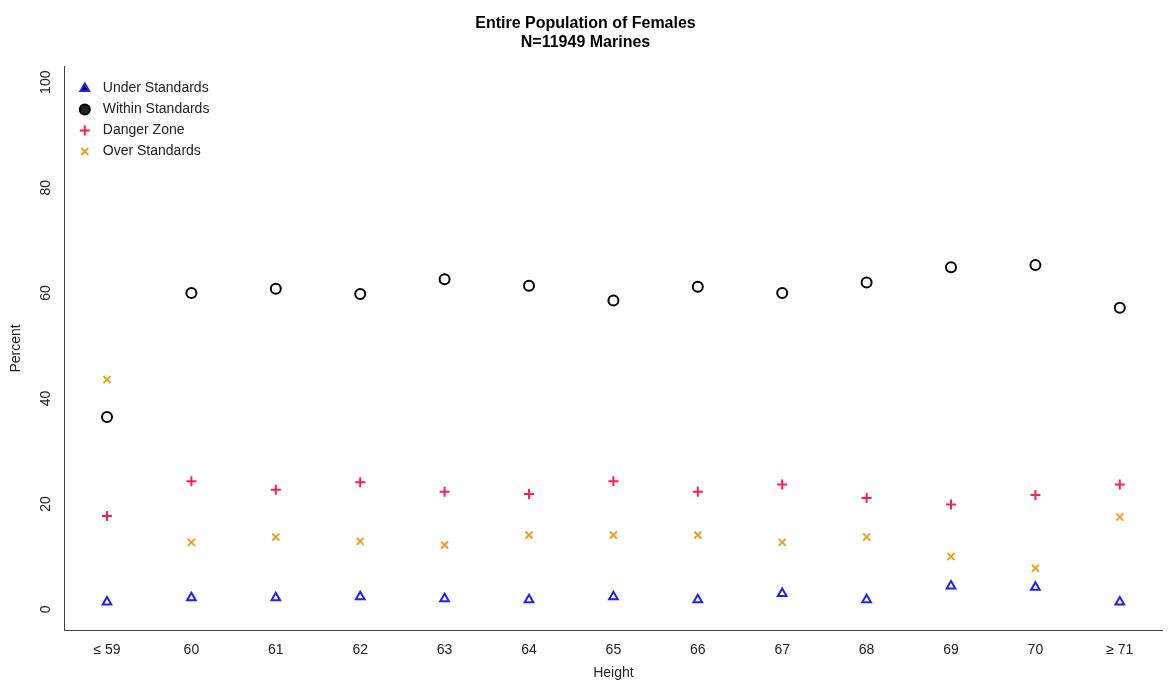 This screenshot has height=690, width=1169. Describe the element at coordinates (156, 108) in the screenshot. I see `legend-label: Within Standards` at that location.